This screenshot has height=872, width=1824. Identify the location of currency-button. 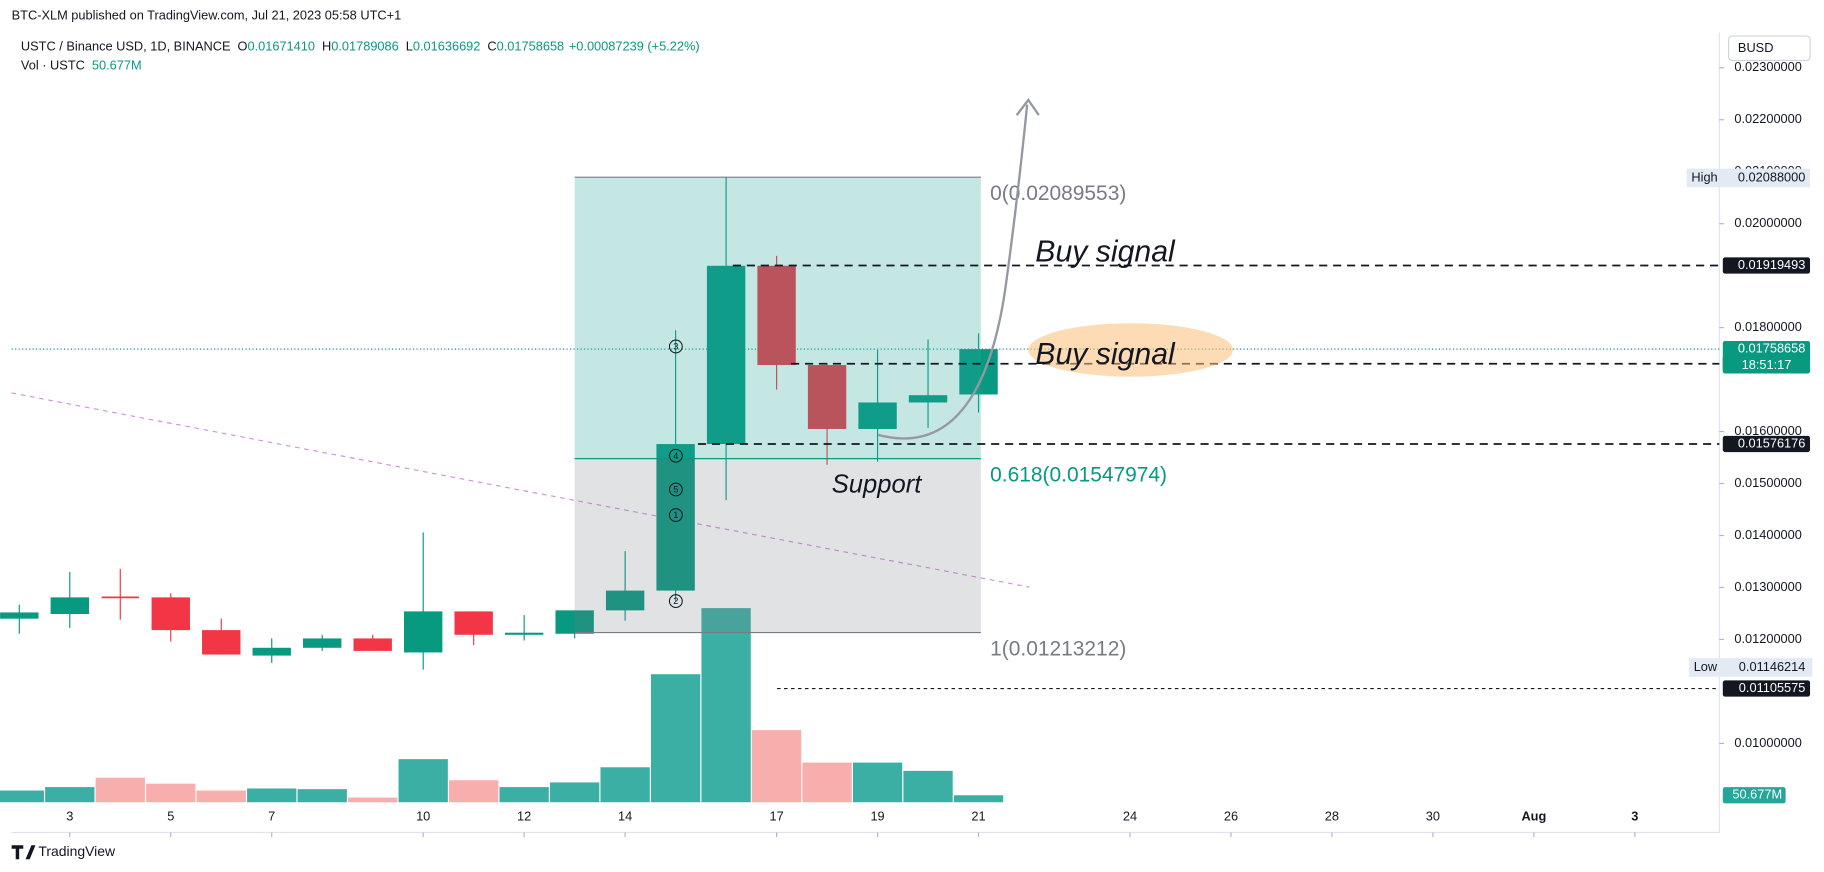
(1769, 48).